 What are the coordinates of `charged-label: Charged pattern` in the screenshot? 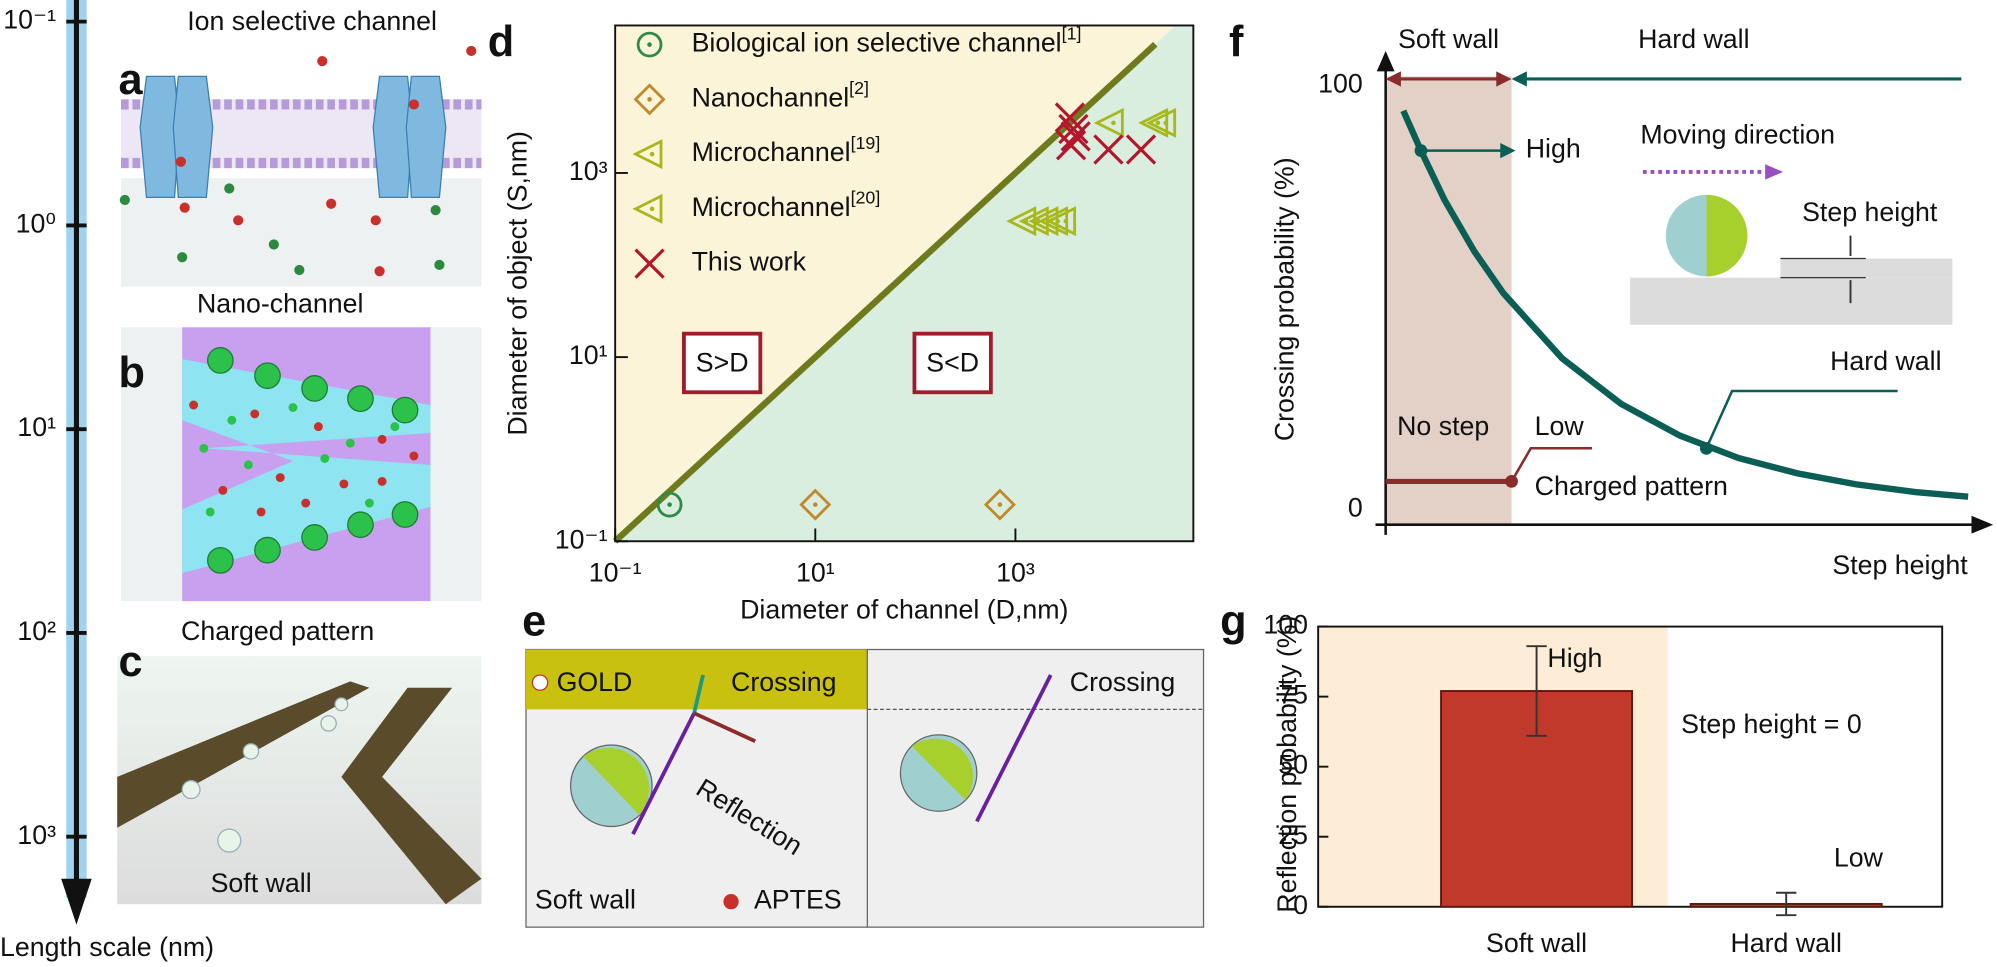 It's located at (1631, 486).